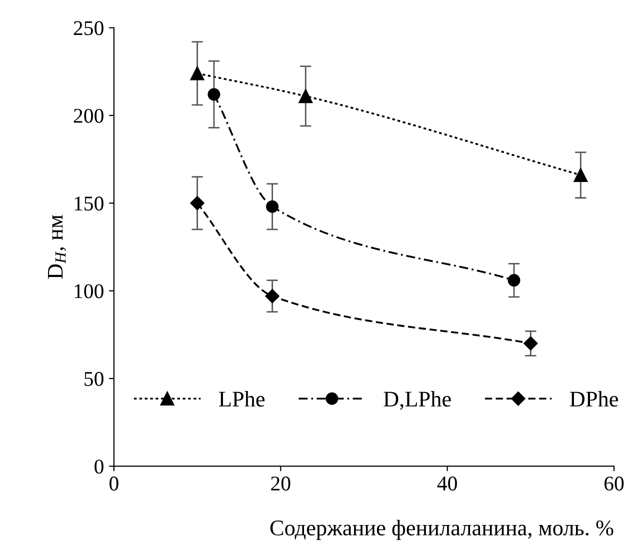 This screenshot has height=555, width=633. What do you see at coordinates (89, 28) in the screenshot?
I see `y-tick-label: 250` at bounding box center [89, 28].